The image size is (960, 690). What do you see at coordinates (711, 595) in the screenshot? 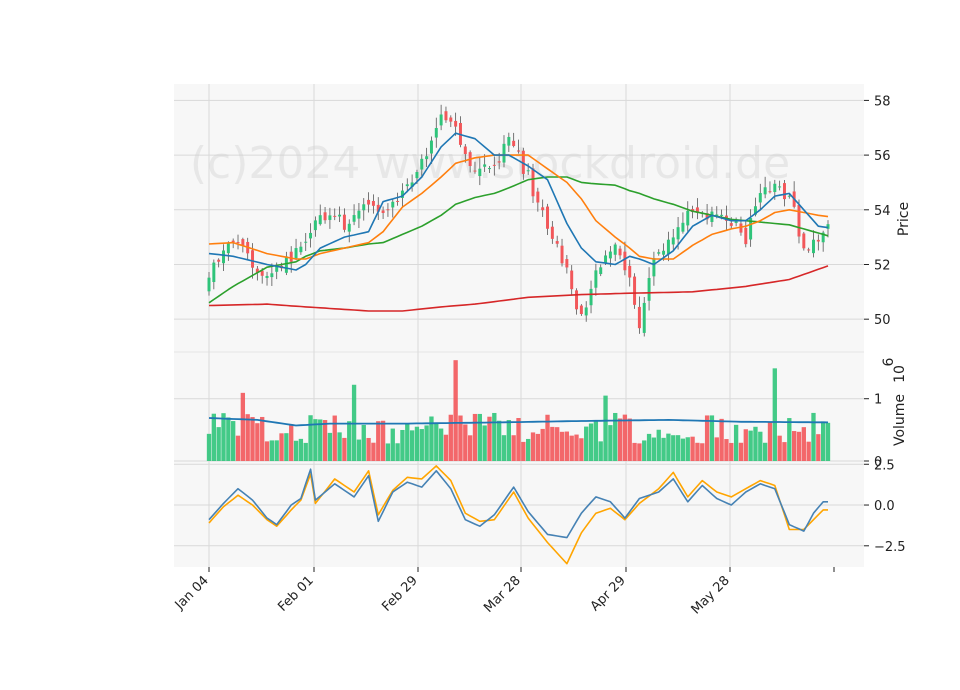
I see `x-tick-label: May 28` at bounding box center [711, 595].